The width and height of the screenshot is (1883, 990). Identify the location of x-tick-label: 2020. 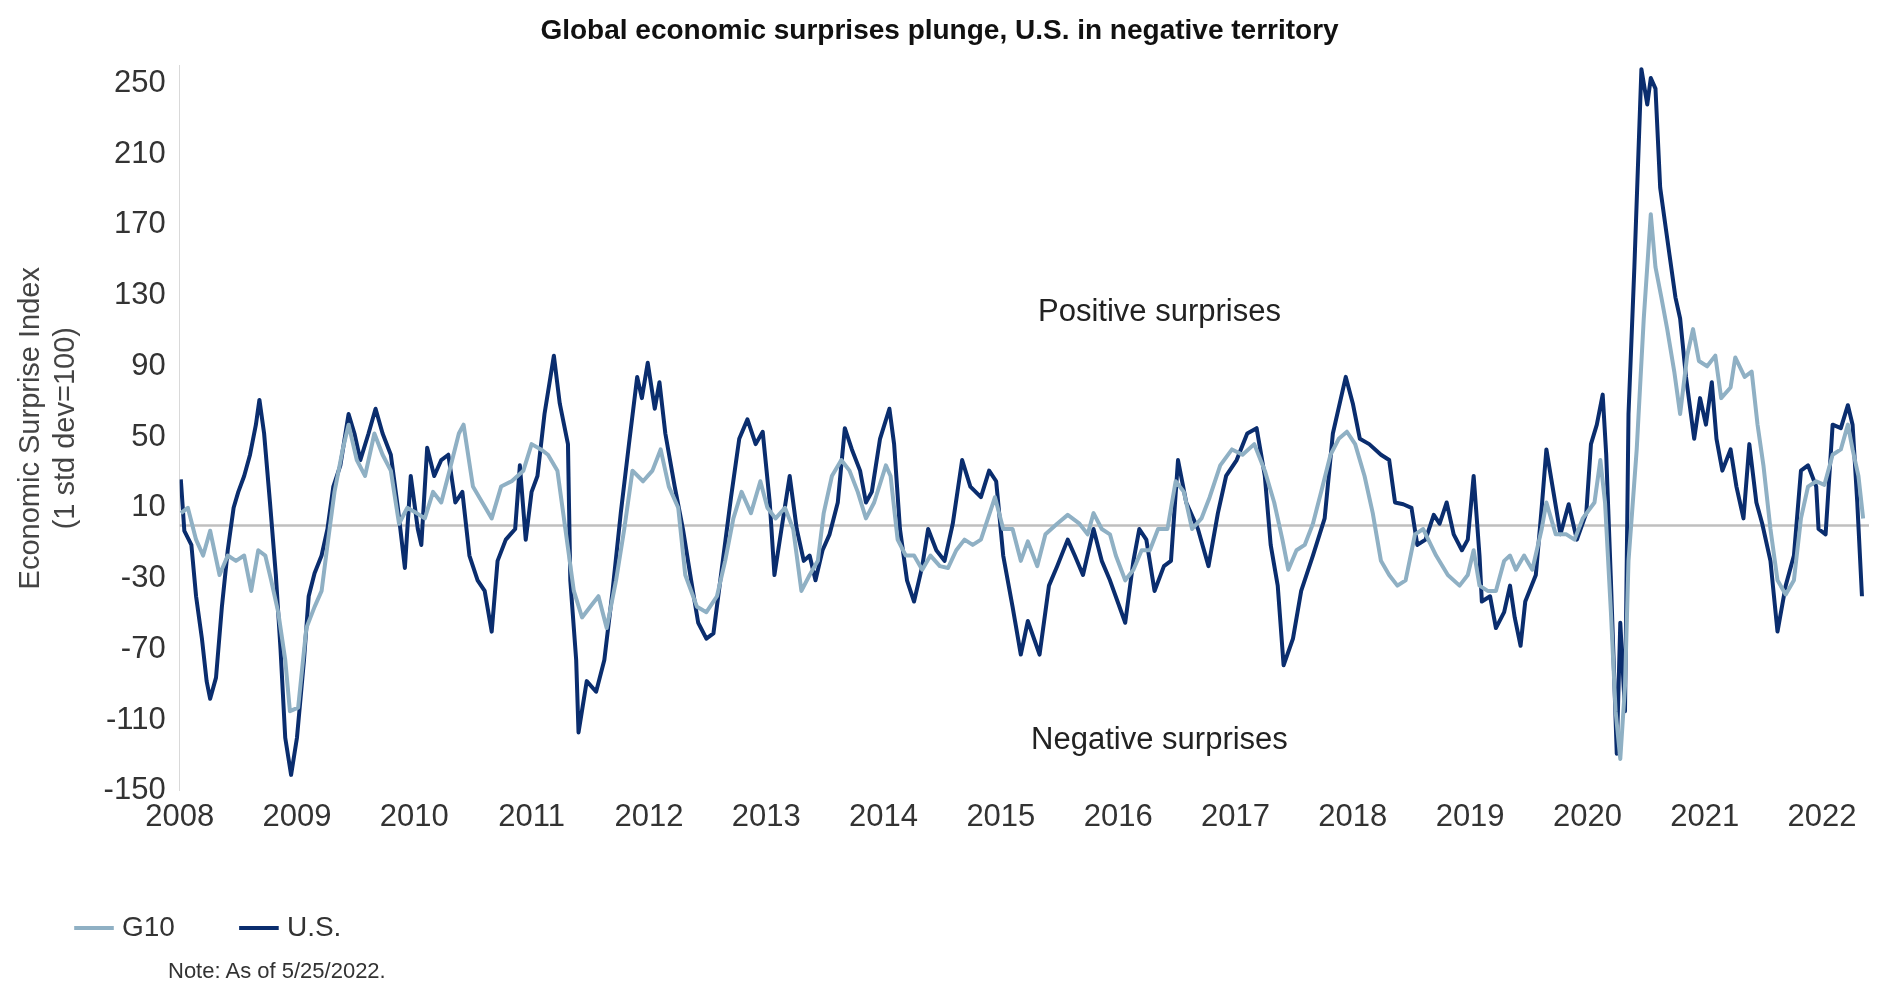
(1587, 815).